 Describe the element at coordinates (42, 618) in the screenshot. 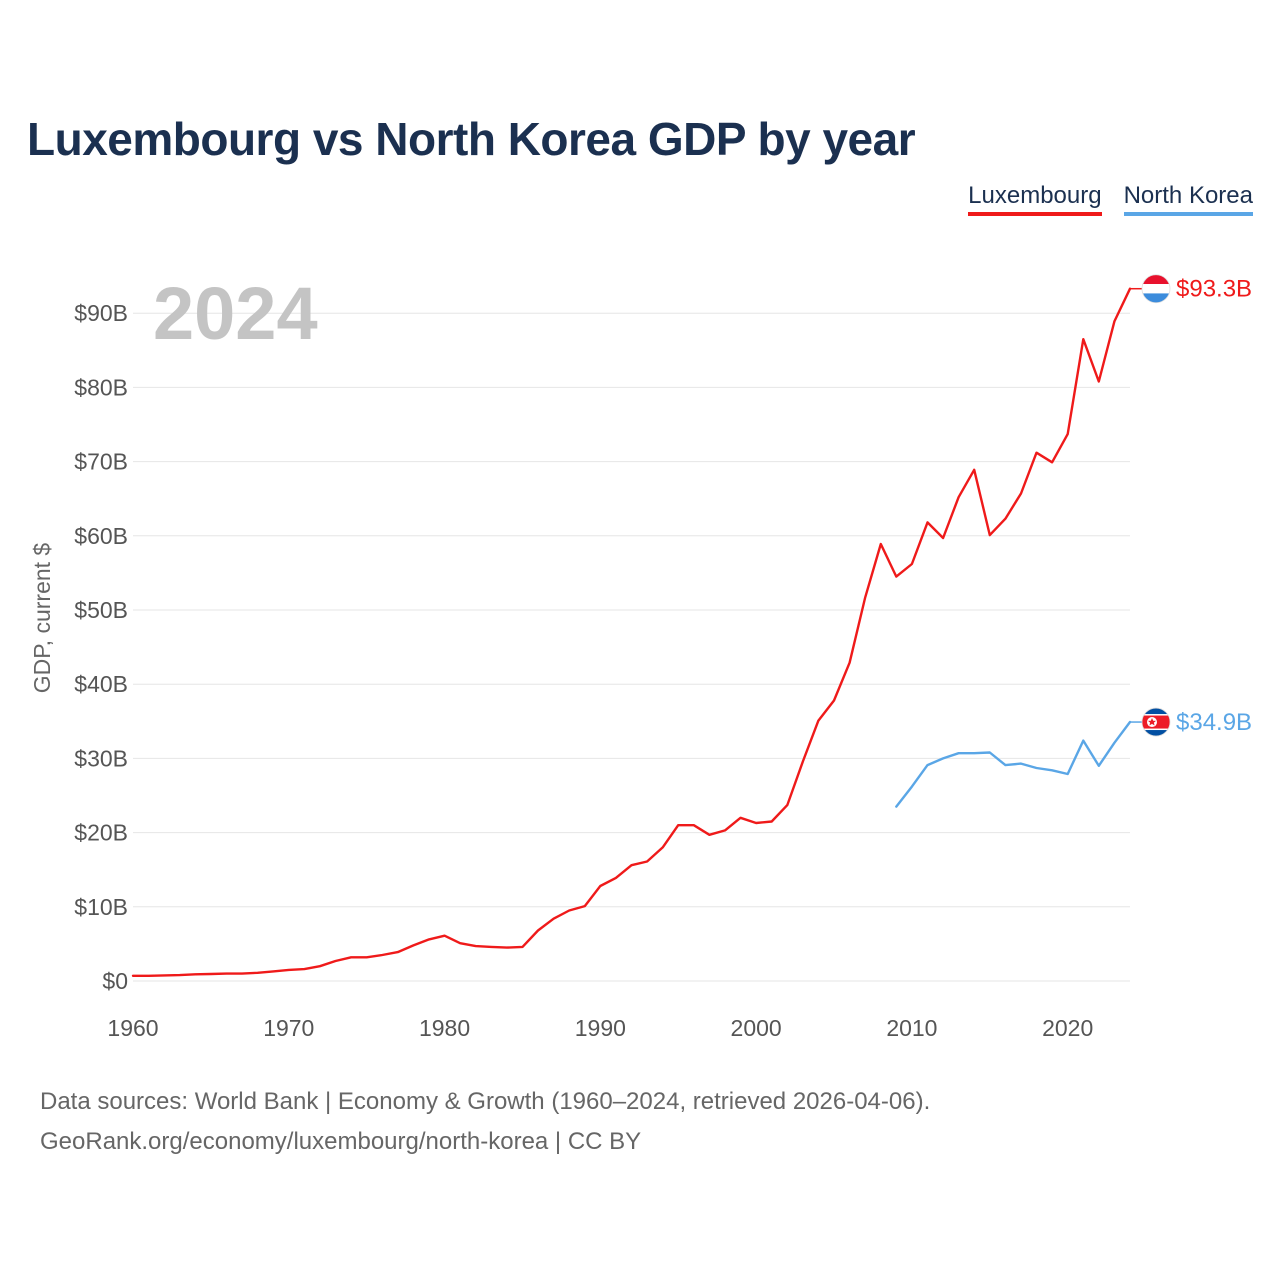

I see `y-axis-label: GDP, current $` at that location.